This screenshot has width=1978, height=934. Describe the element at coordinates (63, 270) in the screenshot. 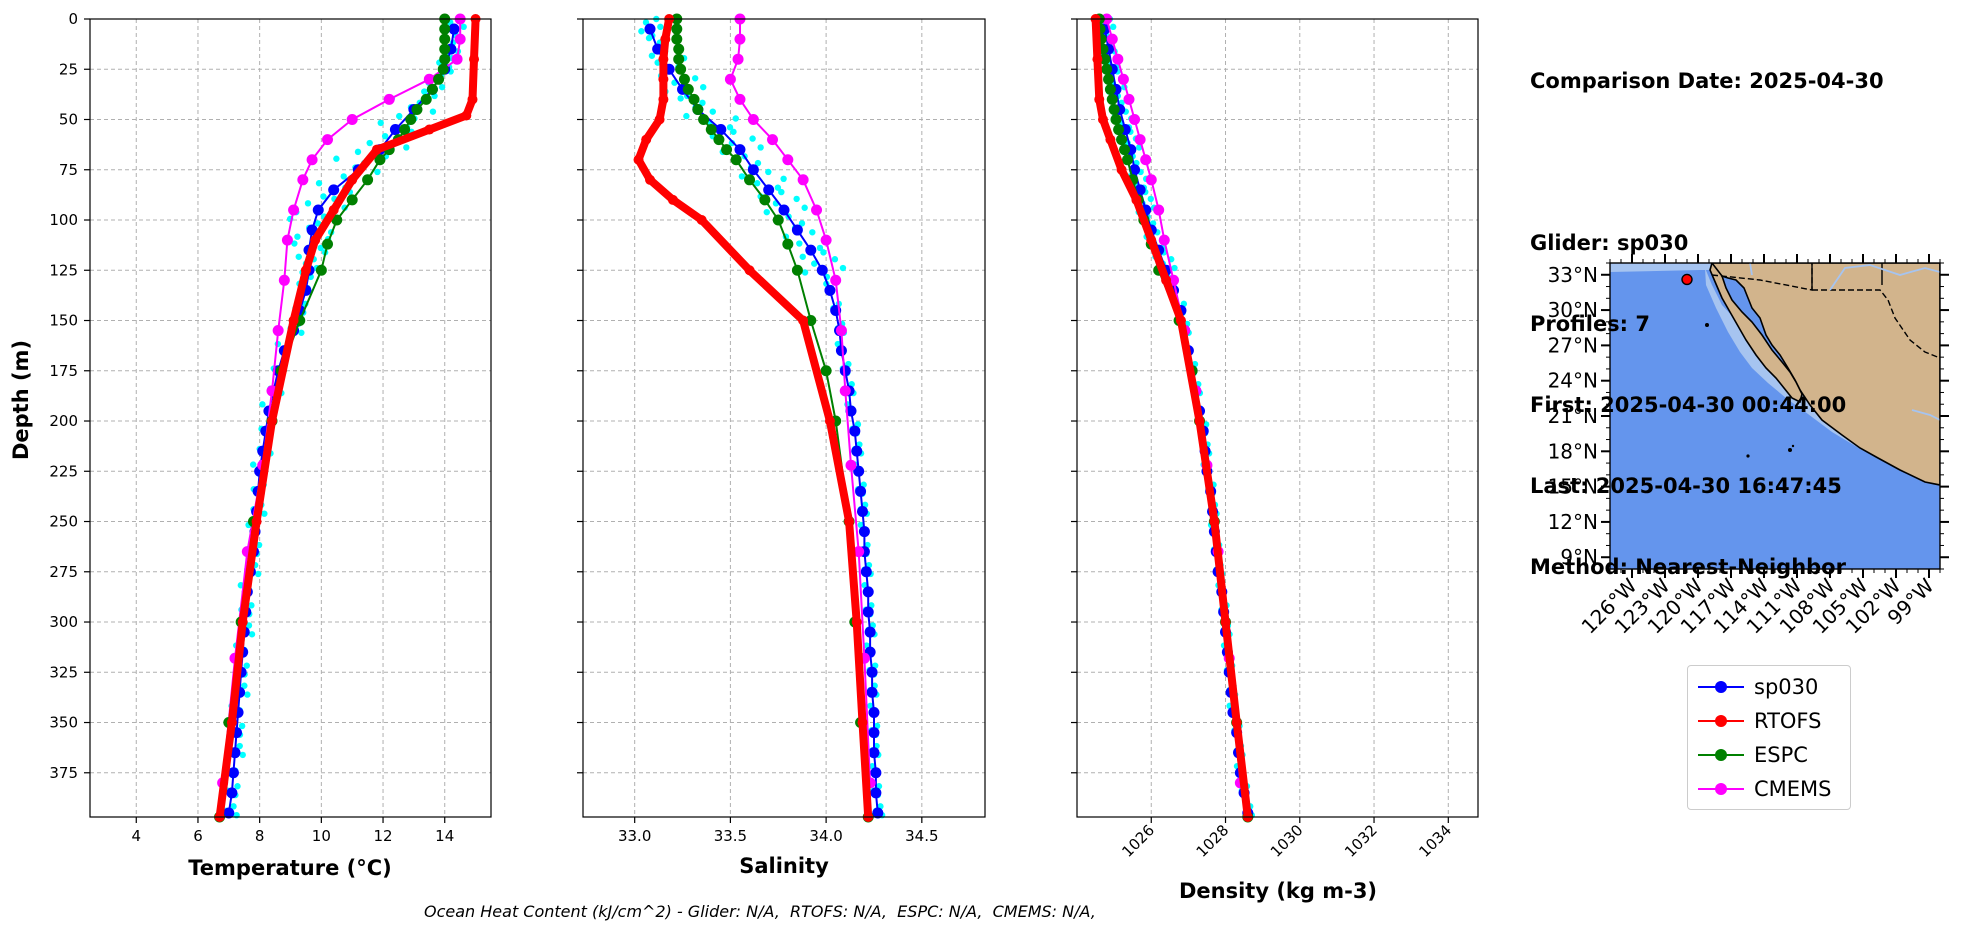

I see `y-tick-label: 125` at that location.